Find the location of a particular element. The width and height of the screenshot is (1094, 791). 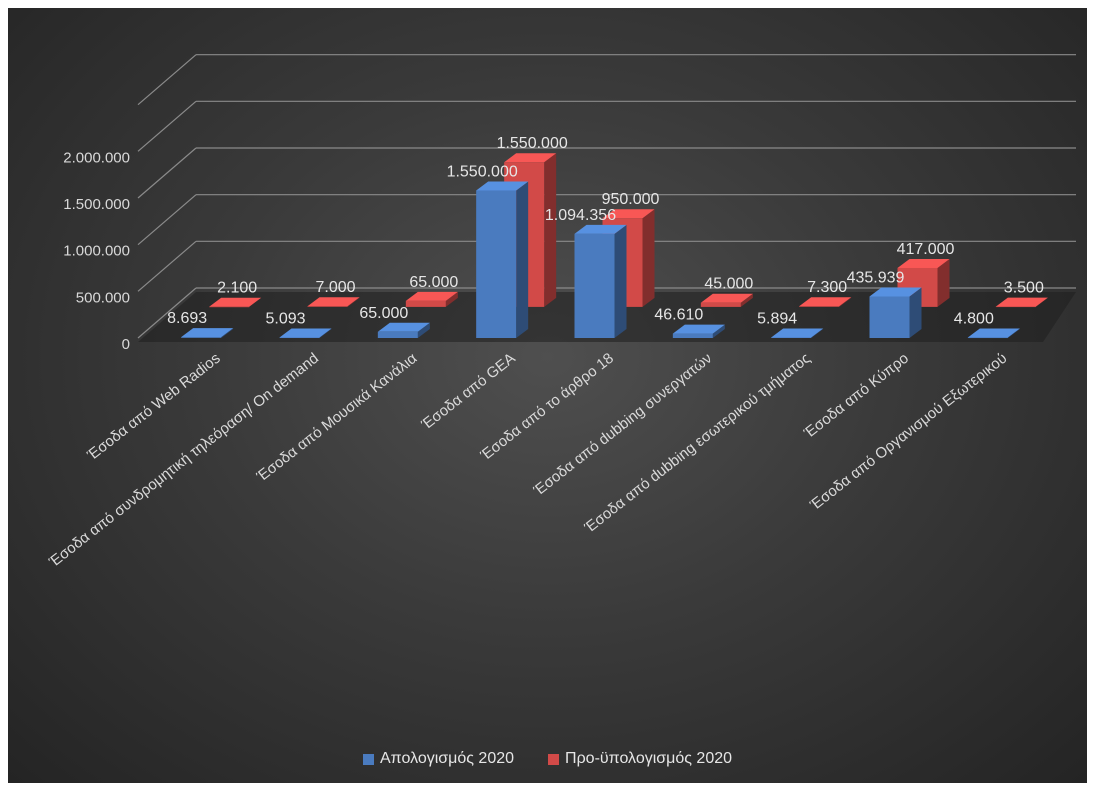

data-label-actual: 435.939 is located at coordinates (876, 277).